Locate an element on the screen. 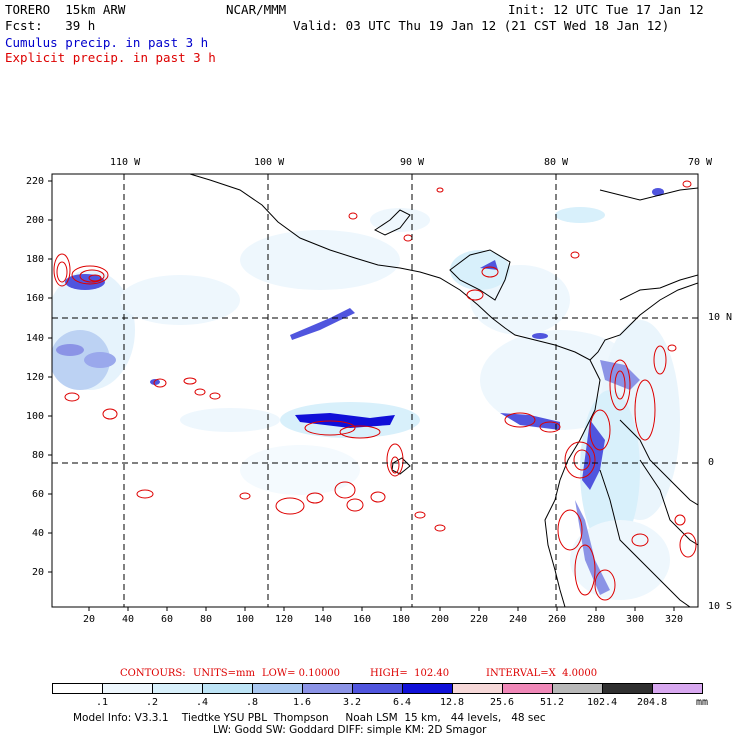  x-tick: 120 is located at coordinates (284, 619).